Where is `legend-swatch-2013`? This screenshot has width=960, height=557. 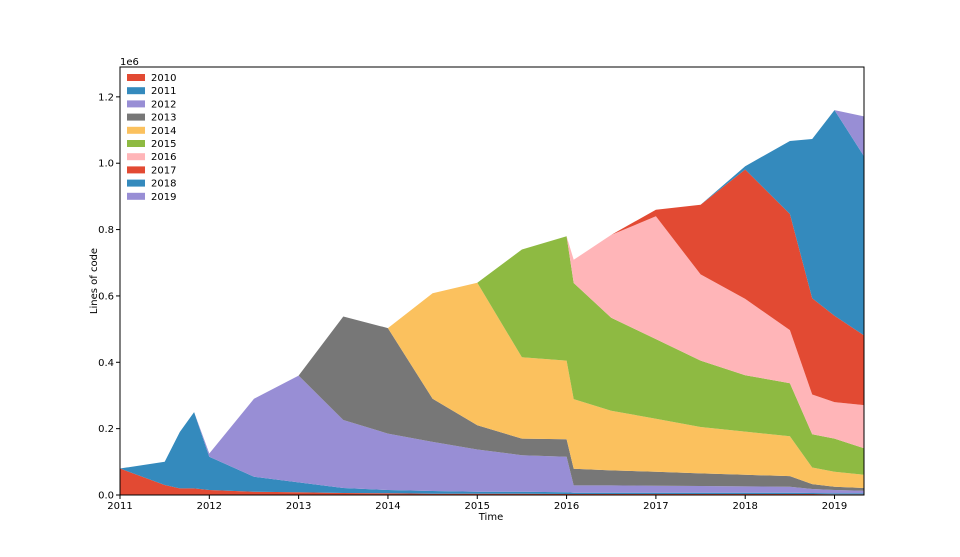 legend-swatch-2013 is located at coordinates (136, 117).